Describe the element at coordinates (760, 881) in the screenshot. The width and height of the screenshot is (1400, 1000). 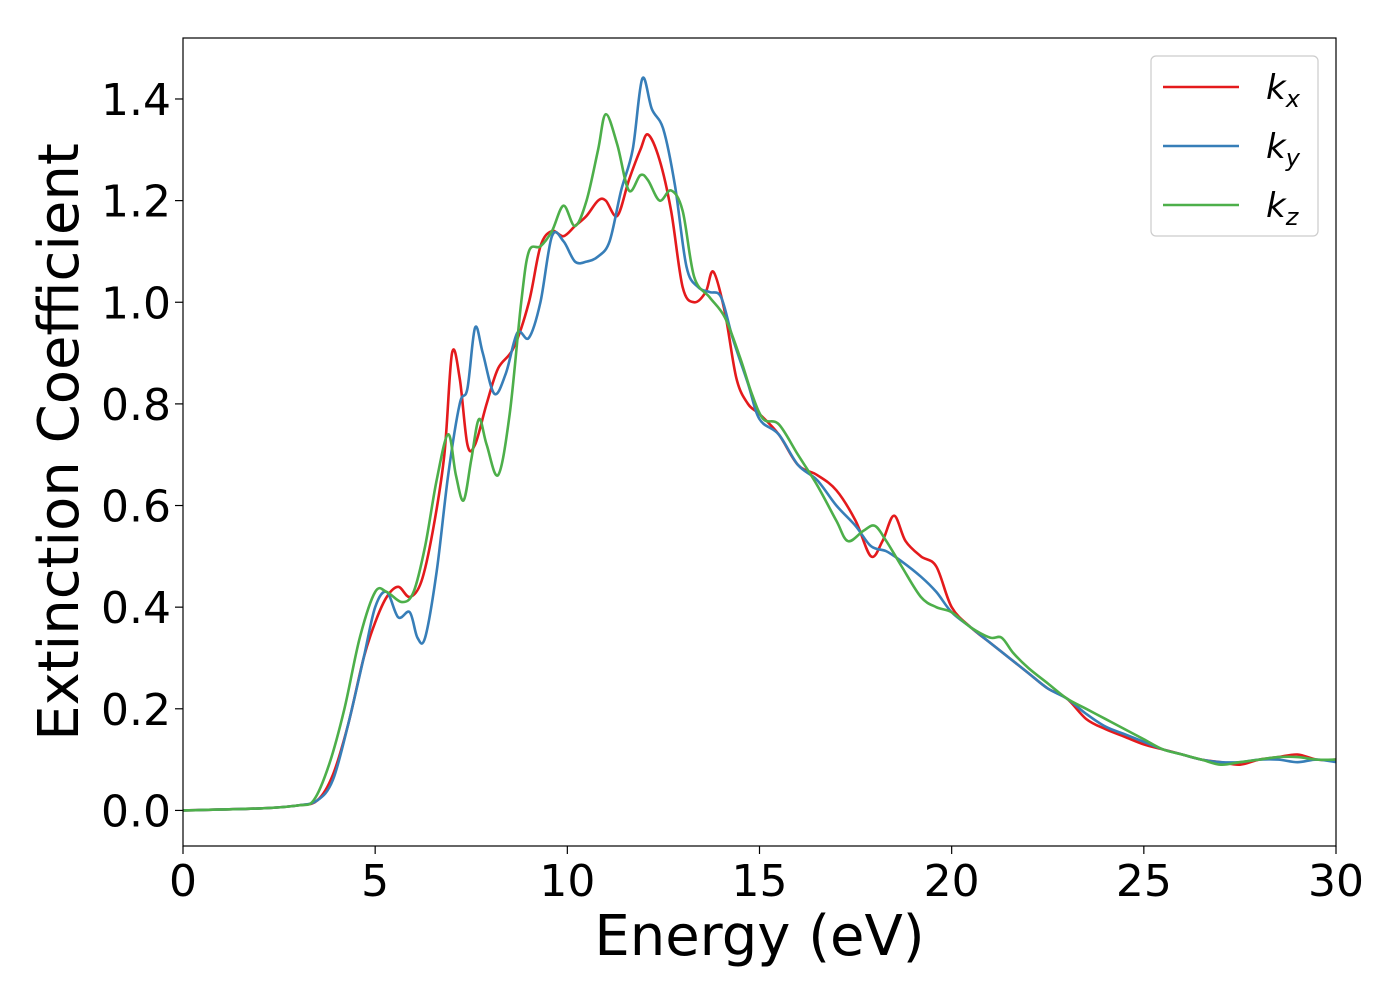
I see `x-tick-label: 15` at that location.